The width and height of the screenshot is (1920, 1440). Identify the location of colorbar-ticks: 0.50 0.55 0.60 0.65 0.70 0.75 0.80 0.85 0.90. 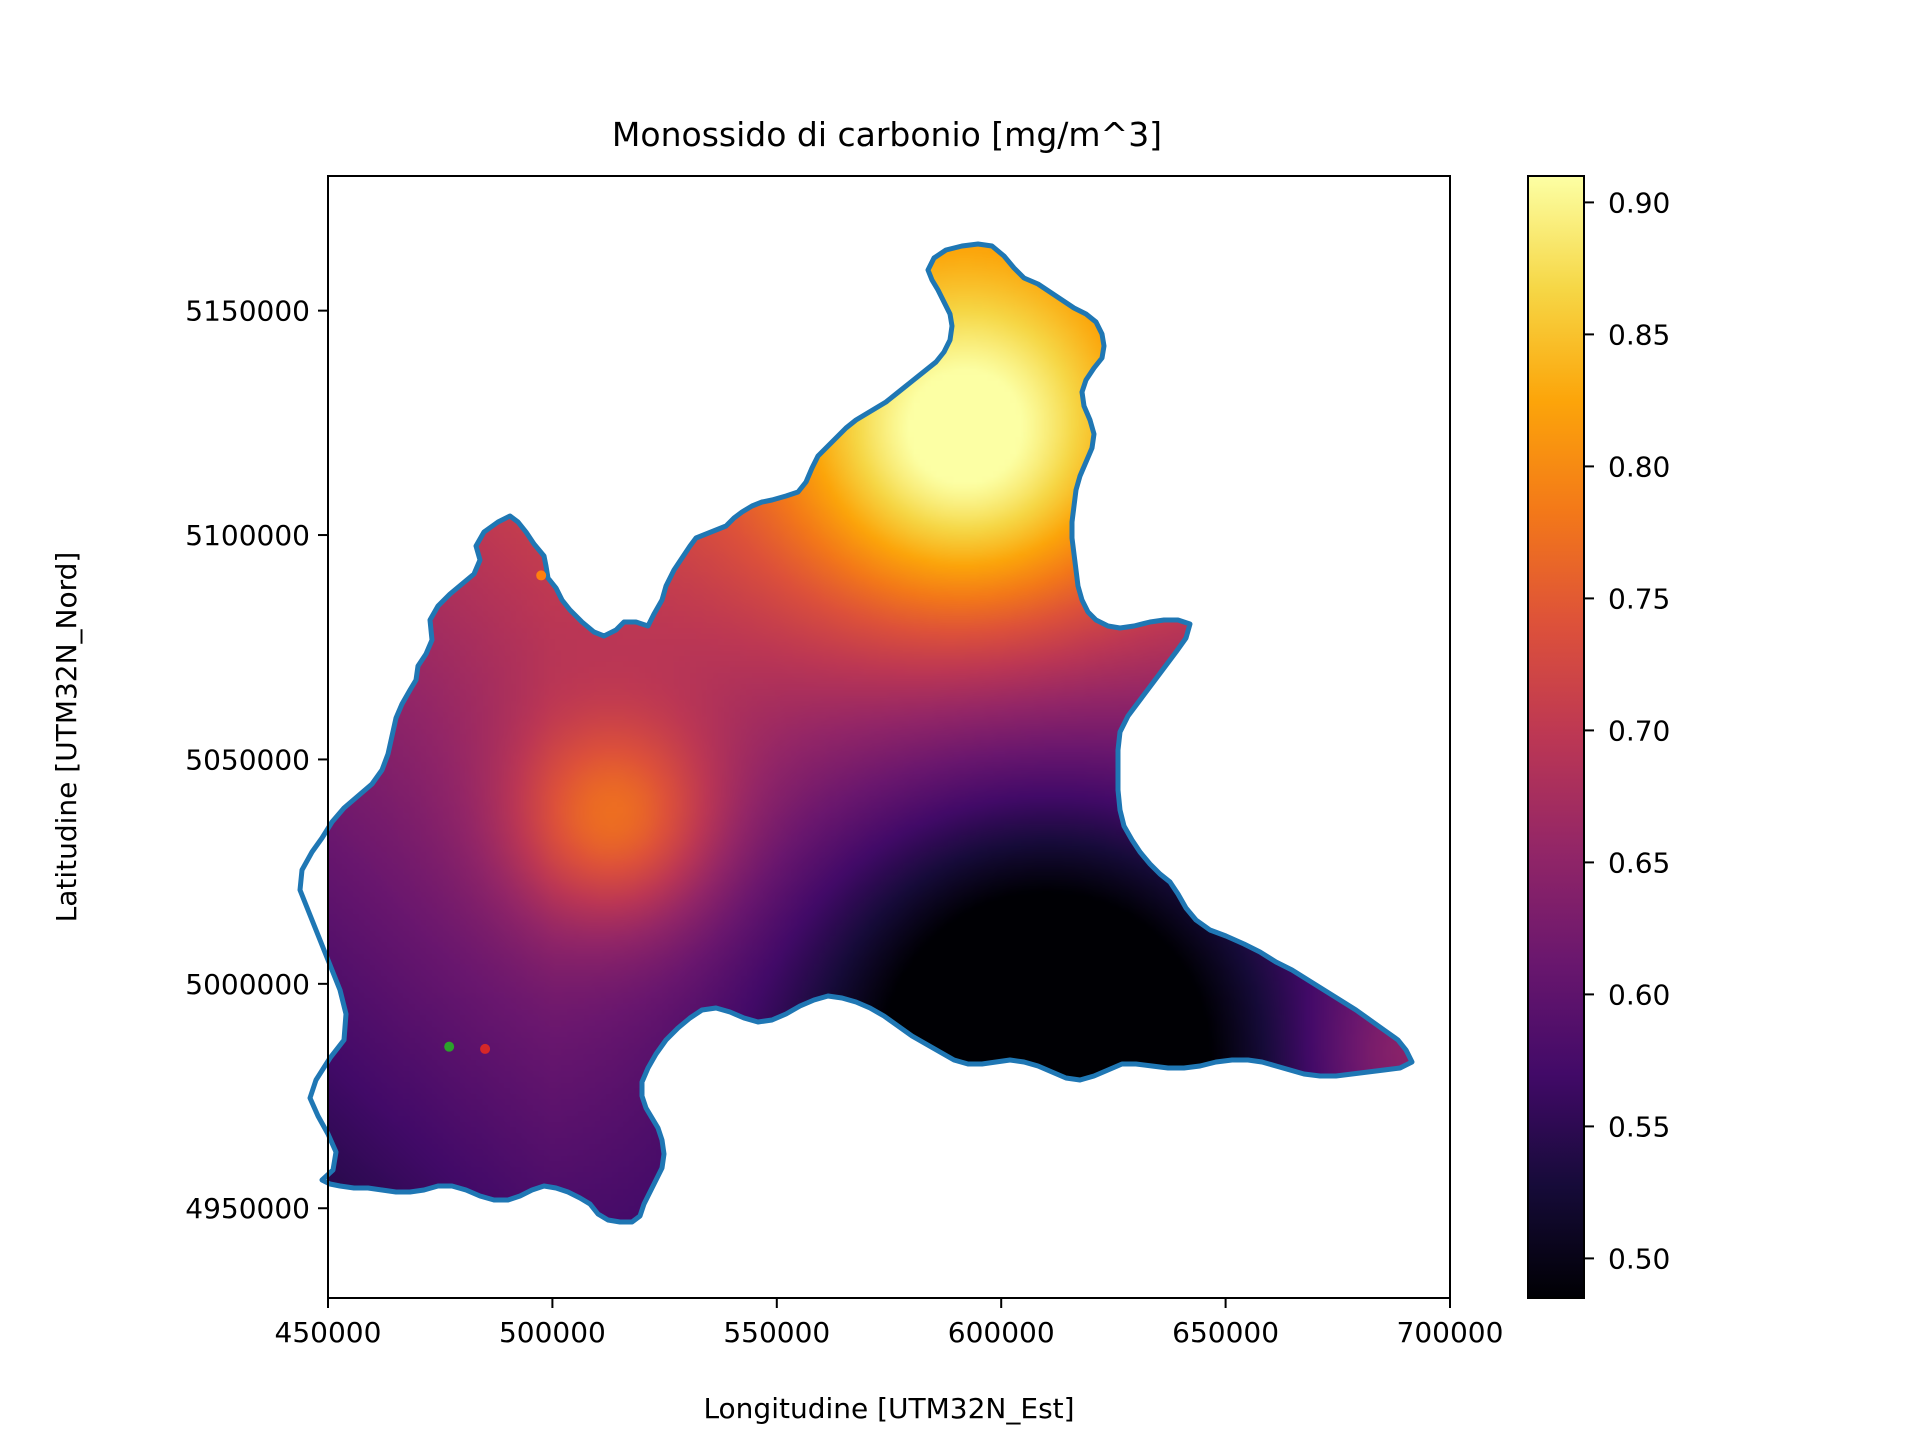
(1627, 730).